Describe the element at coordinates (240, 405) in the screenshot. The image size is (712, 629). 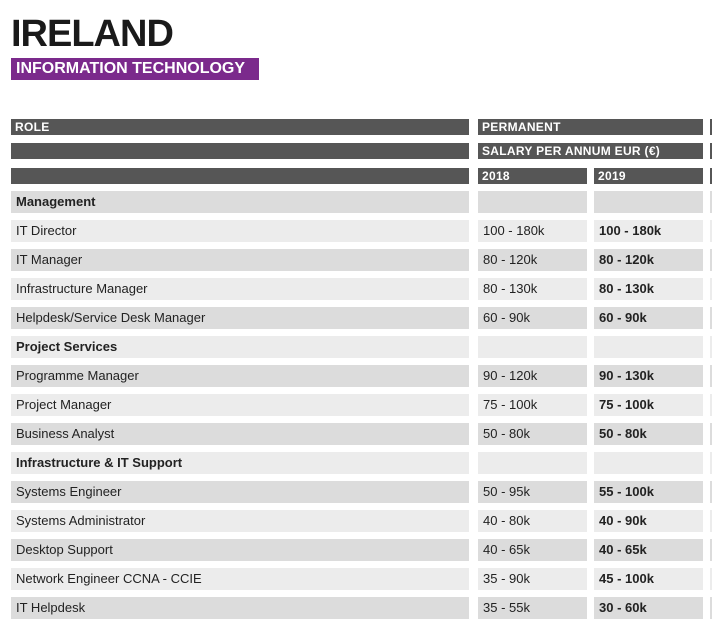
I see `role-cell: Project Manager` at that location.